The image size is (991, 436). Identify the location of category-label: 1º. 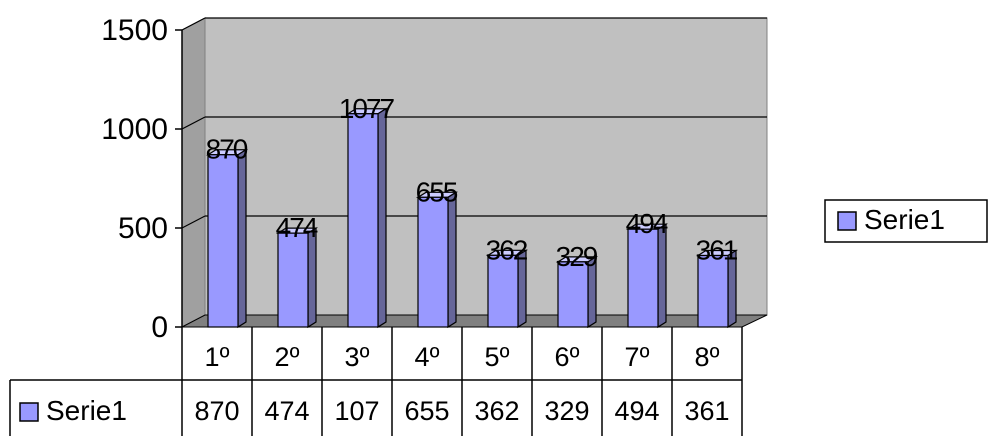
(217, 357).